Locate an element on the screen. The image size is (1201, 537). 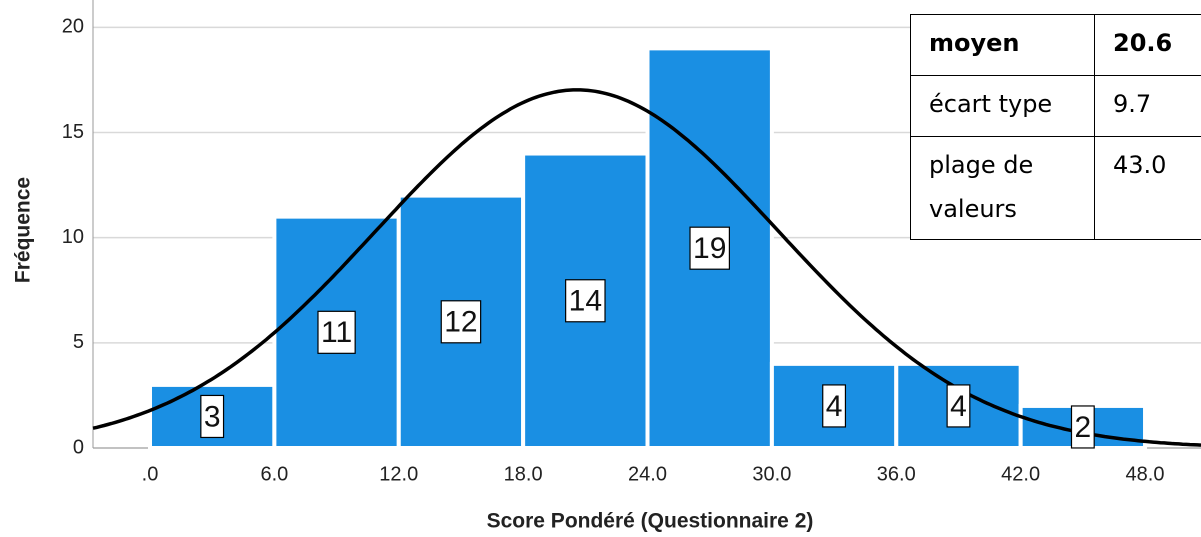
stats-value: 9.7 is located at coordinates (1147, 106).